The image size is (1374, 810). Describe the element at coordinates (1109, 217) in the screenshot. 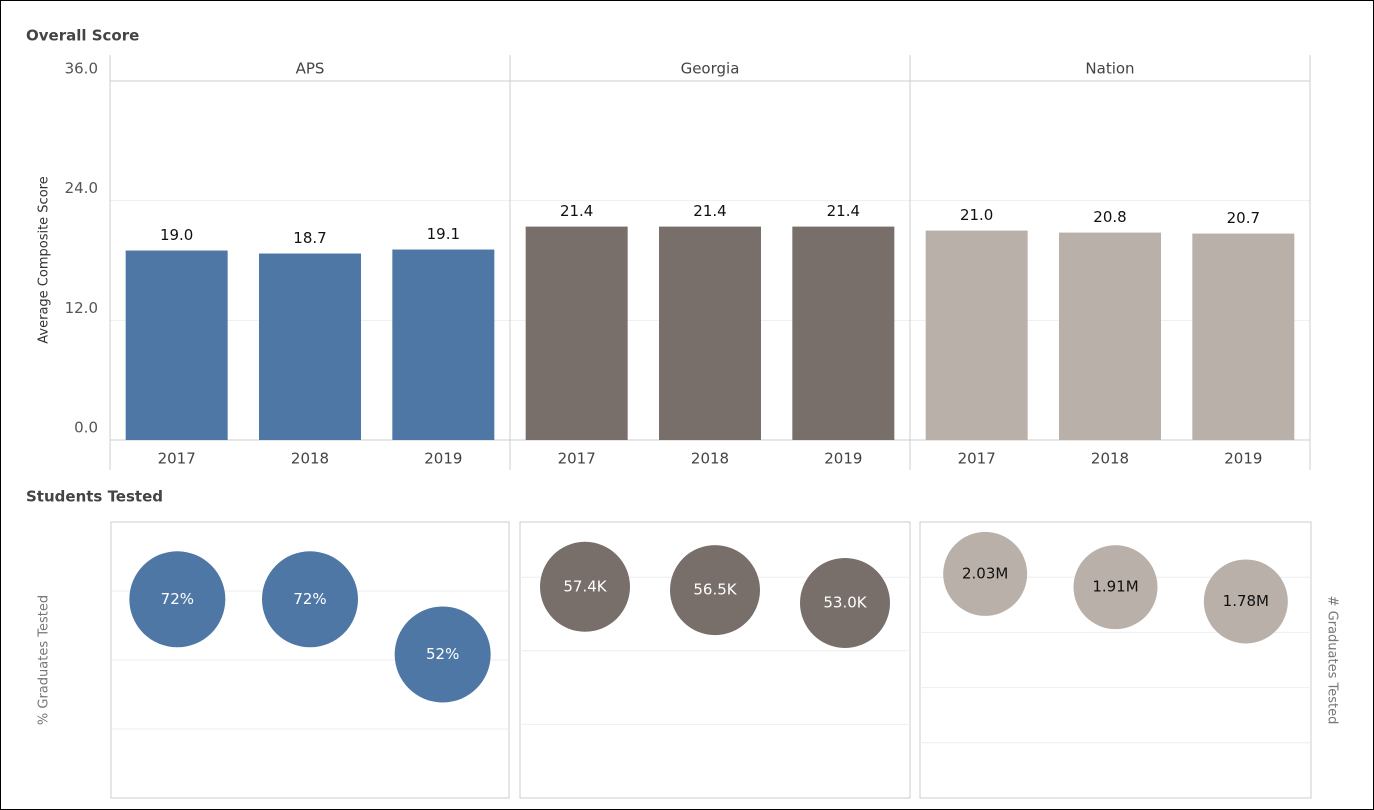

I see `data-label: 20.8` at that location.